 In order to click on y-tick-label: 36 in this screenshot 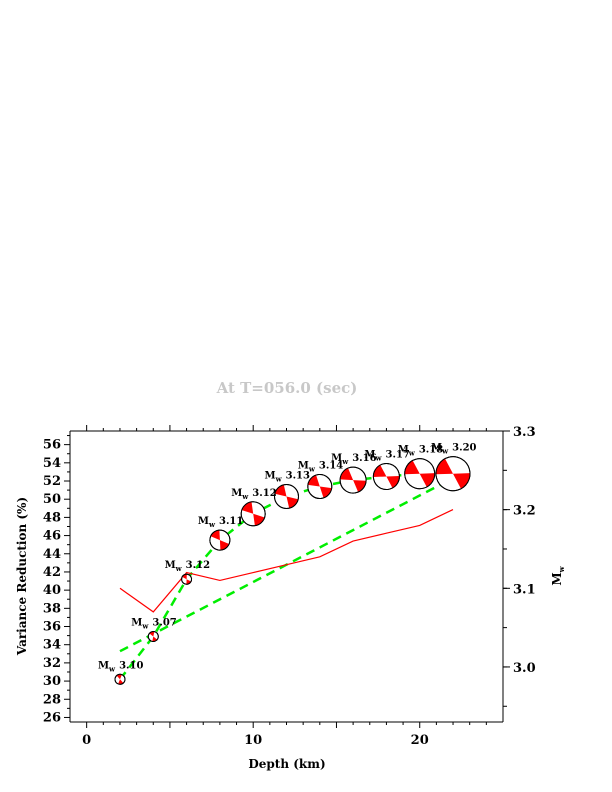, I will do `click(52, 627)`.